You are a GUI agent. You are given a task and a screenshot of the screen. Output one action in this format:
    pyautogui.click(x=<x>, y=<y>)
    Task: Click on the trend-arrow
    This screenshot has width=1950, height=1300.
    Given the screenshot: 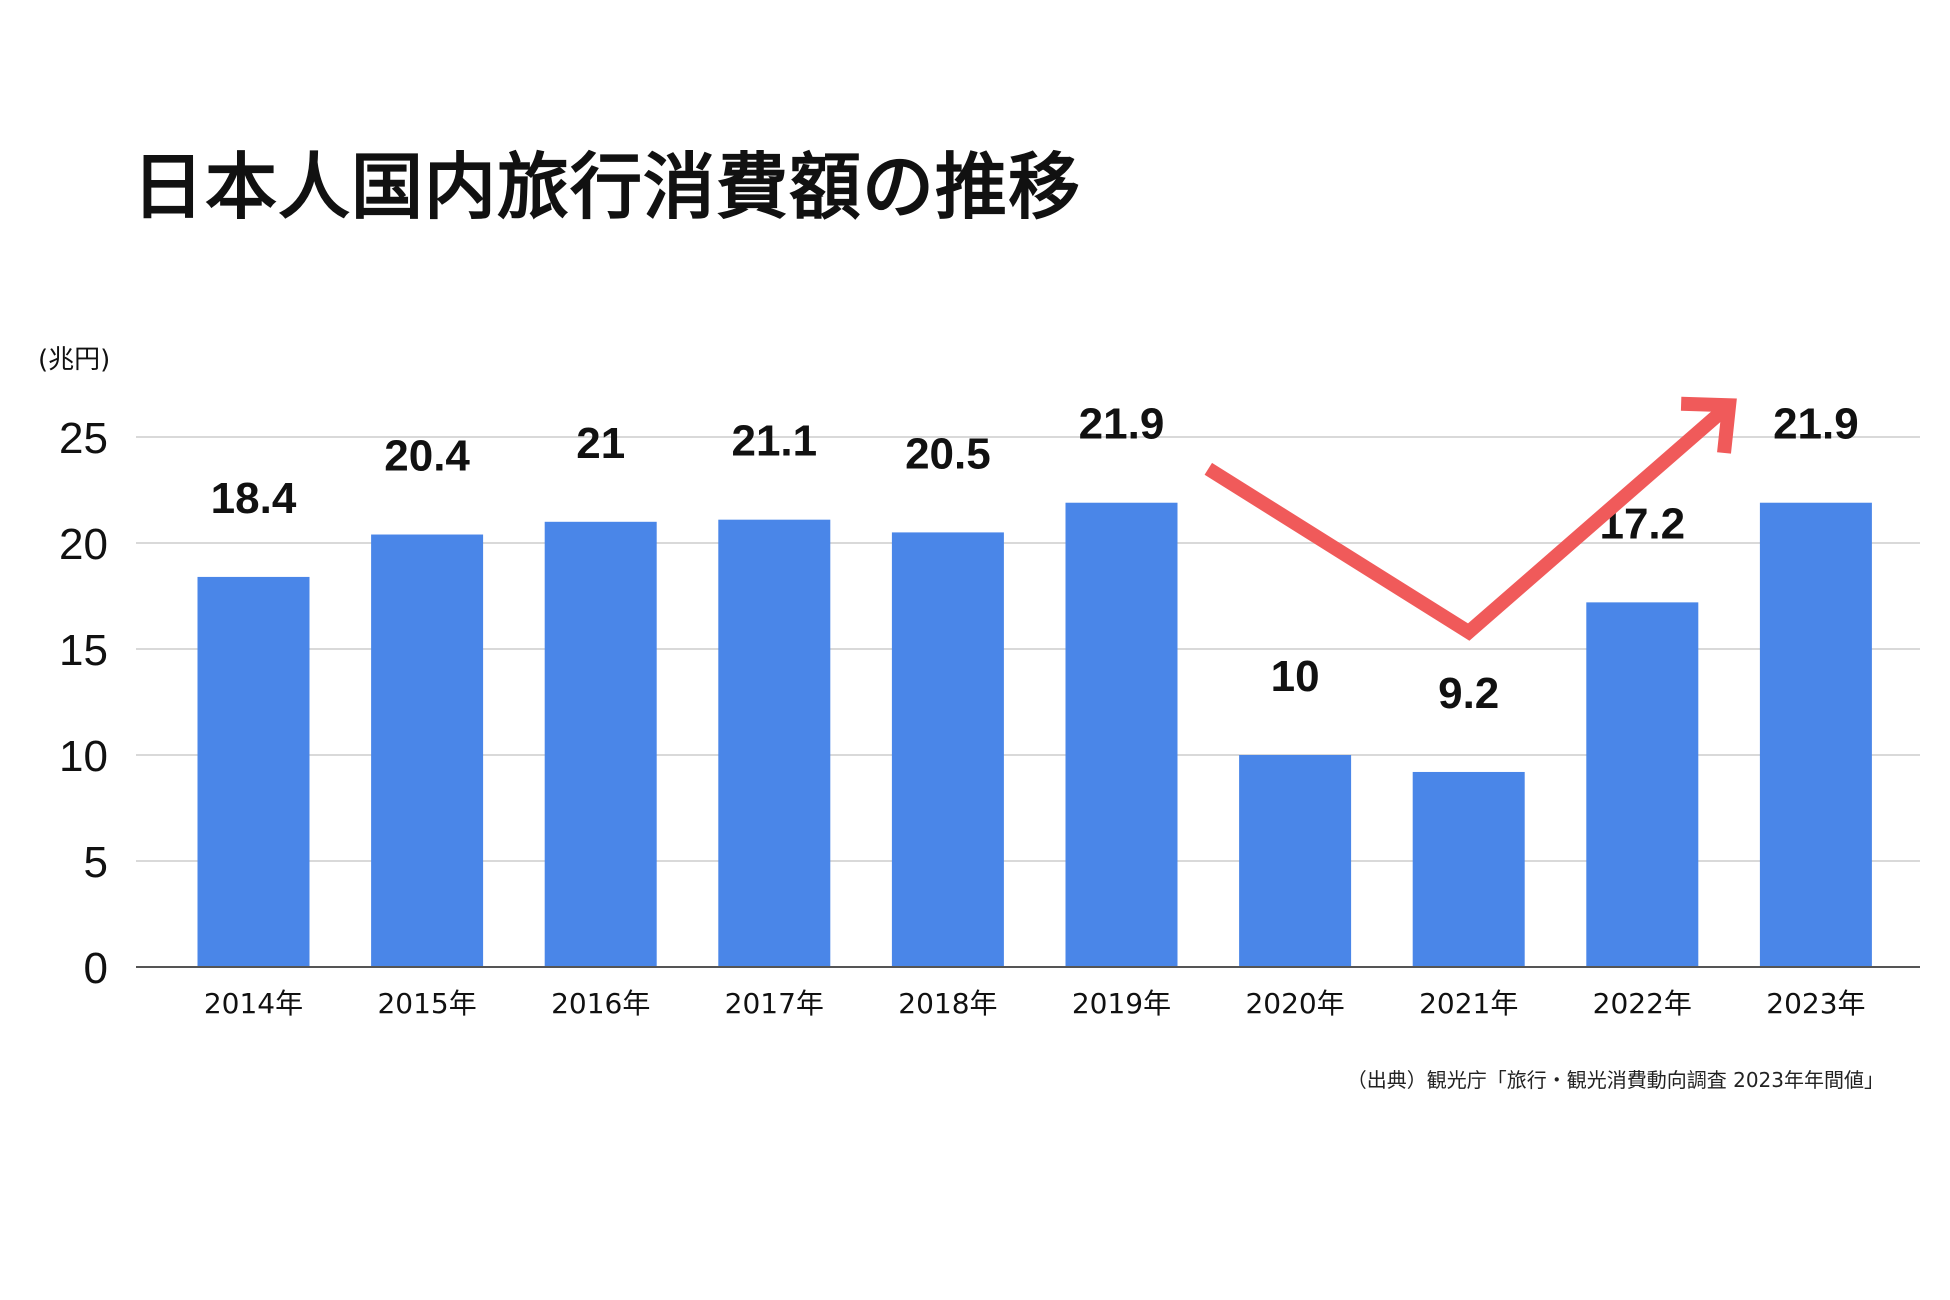 What is the action you would take?
    pyautogui.click(x=1470, y=518)
    